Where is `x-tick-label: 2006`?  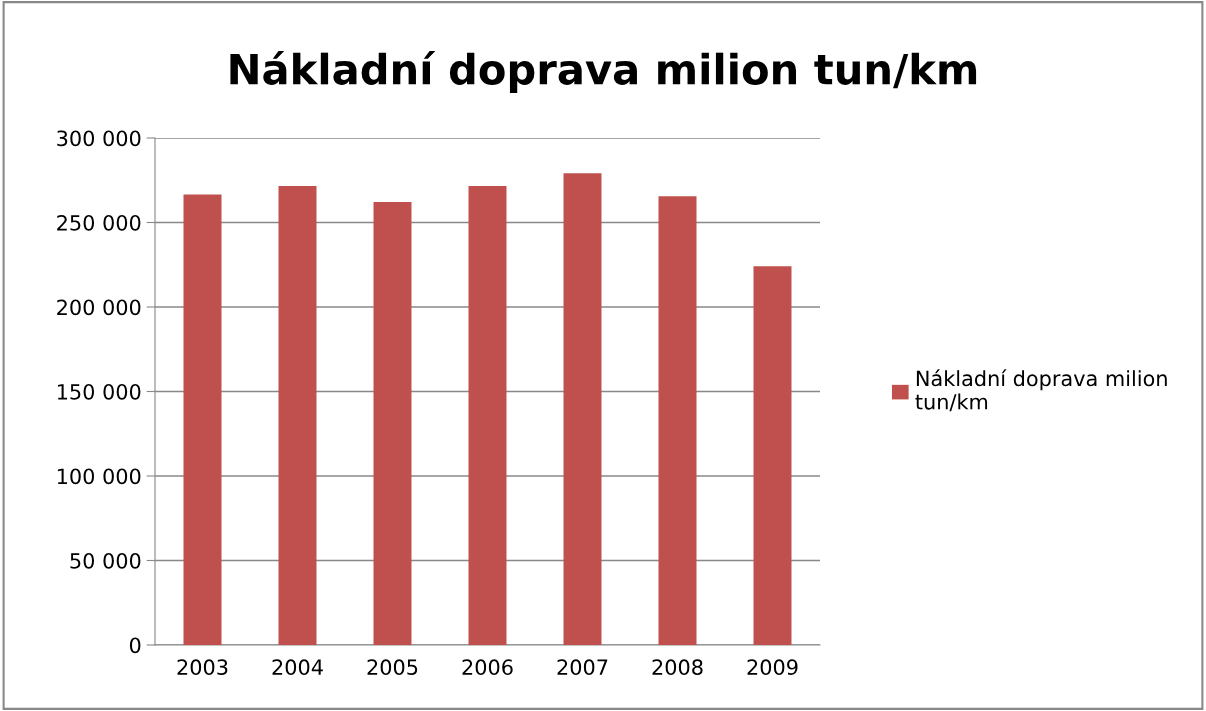
x-tick-label: 2006 is located at coordinates (487, 667).